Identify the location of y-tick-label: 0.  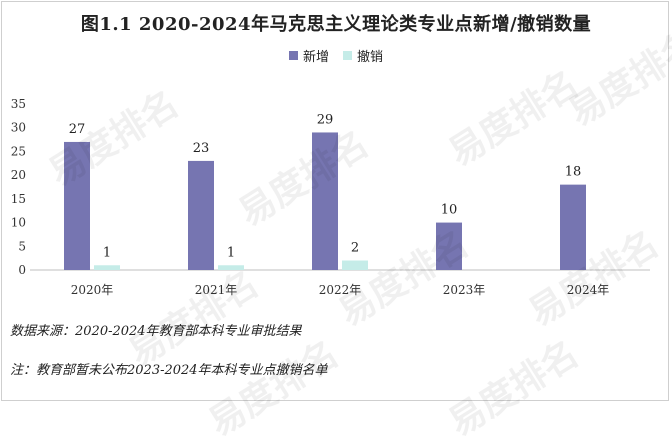
(22, 270).